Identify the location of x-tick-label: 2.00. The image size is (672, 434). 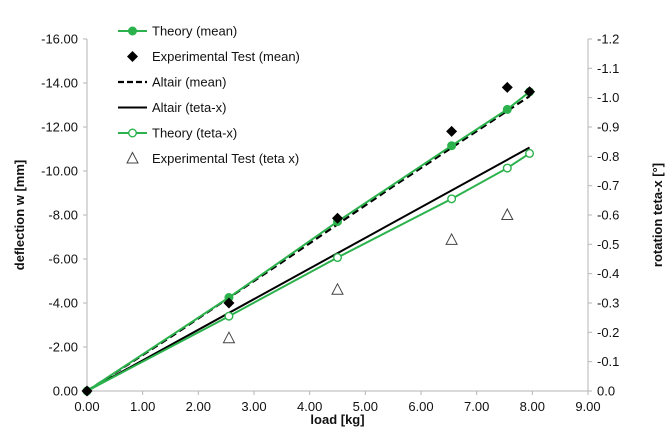
(198, 406).